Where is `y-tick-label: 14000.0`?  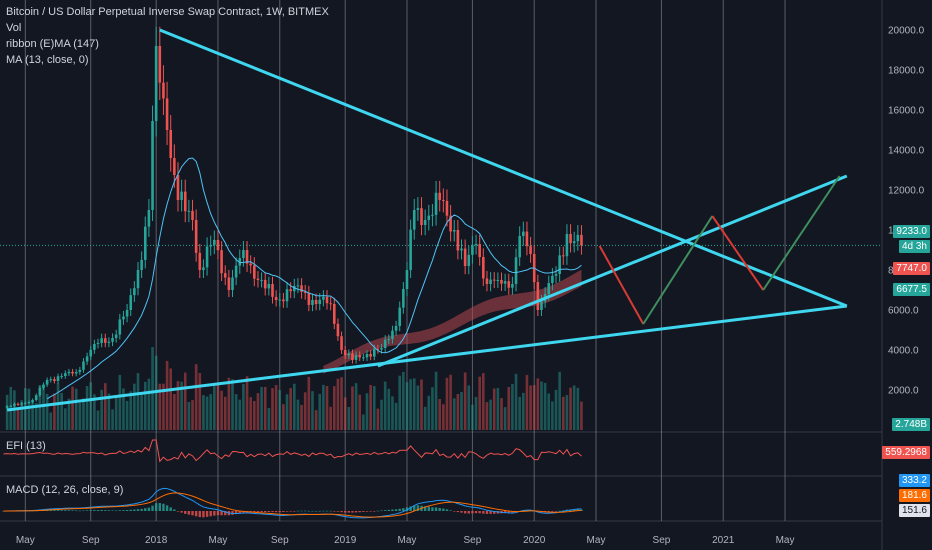 y-tick-label: 14000.0 is located at coordinates (906, 151).